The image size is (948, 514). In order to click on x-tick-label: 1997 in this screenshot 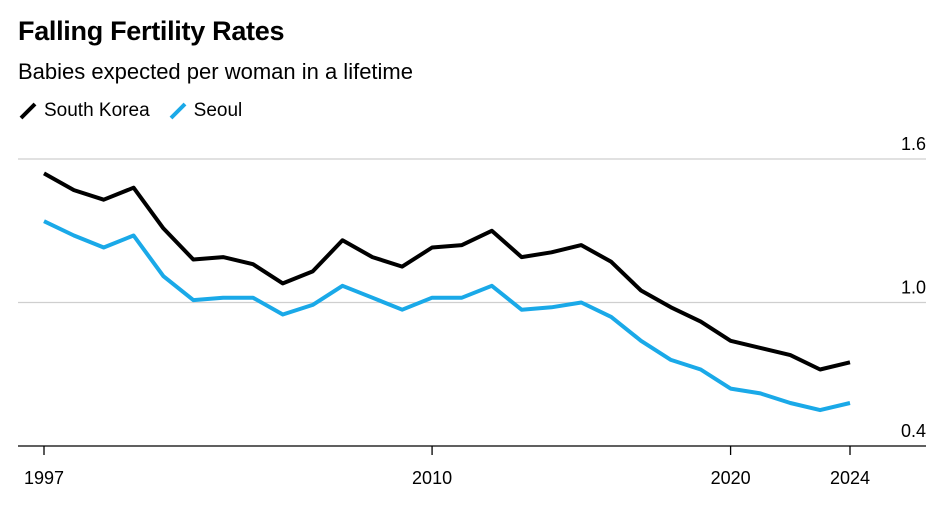, I will do `click(44, 478)`.